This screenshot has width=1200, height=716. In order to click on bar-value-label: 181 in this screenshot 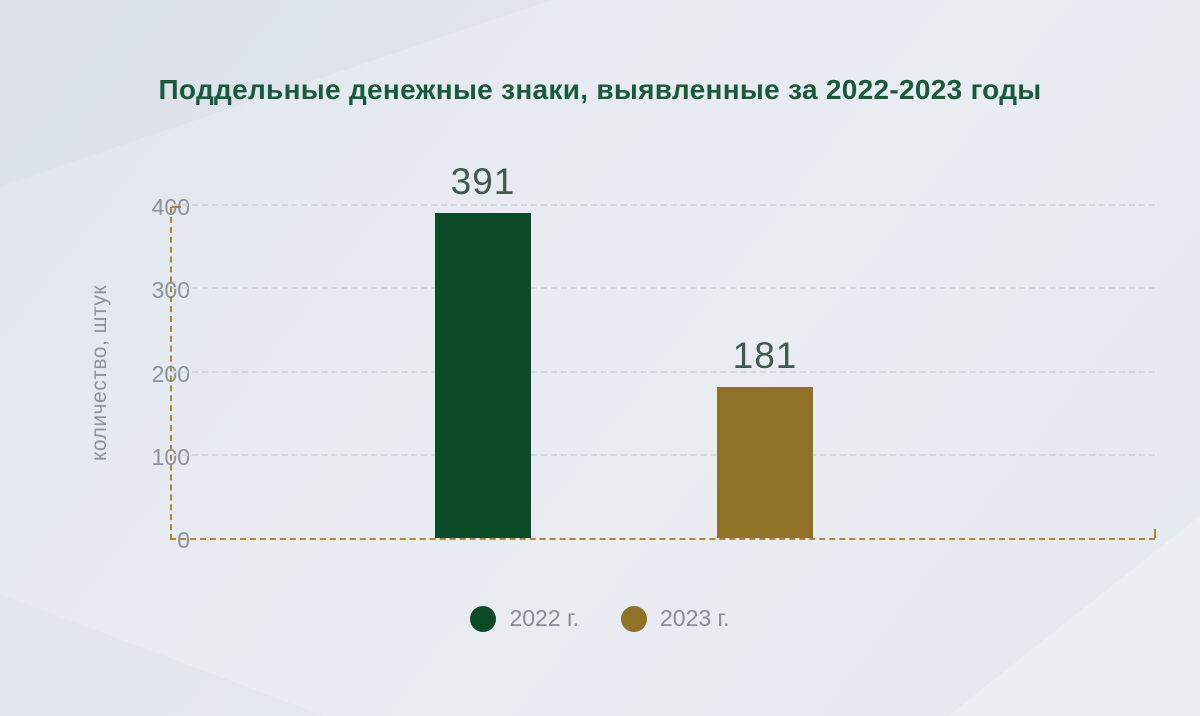, I will do `click(765, 356)`.